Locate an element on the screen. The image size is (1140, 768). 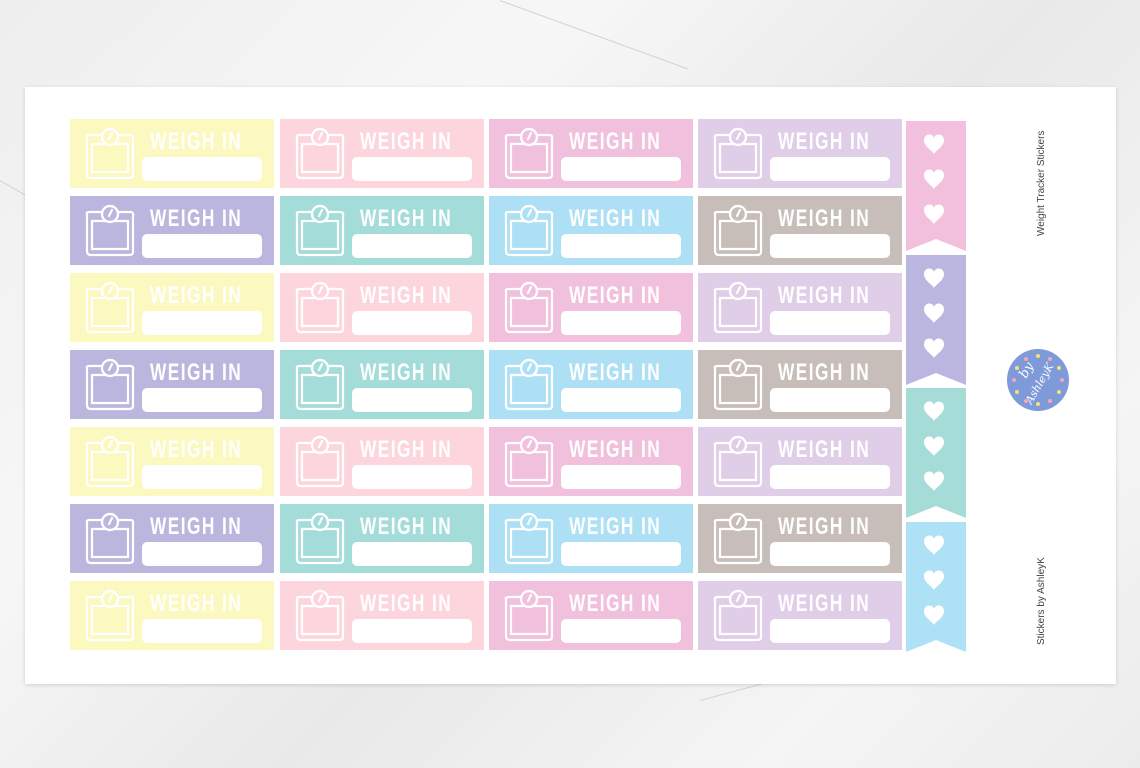
sheet-title: Weight Tracker Stickers is located at coordinates (1041, 183).